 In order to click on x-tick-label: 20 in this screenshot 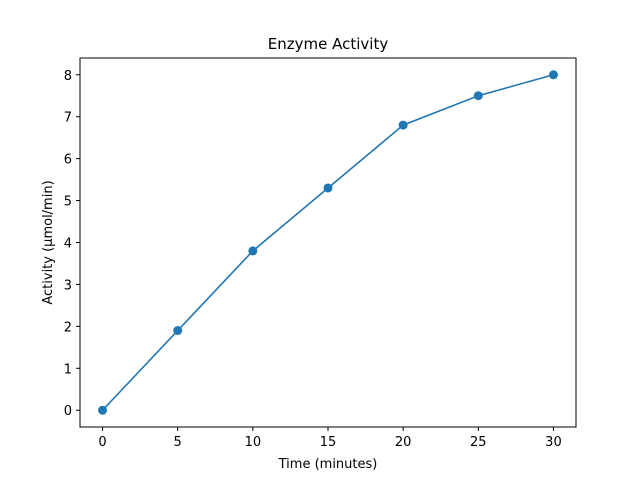, I will do `click(403, 442)`.